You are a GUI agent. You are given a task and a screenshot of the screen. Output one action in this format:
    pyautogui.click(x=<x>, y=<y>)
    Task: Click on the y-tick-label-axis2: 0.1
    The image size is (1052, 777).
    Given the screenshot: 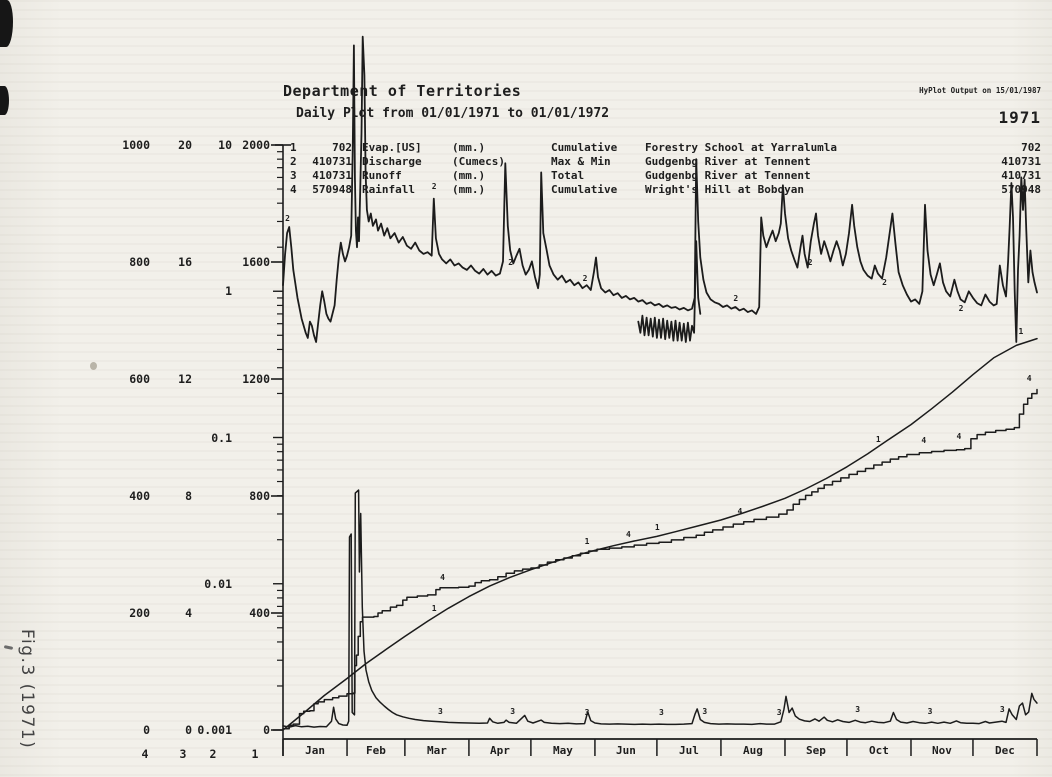 What is the action you would take?
    pyautogui.click(x=221, y=437)
    